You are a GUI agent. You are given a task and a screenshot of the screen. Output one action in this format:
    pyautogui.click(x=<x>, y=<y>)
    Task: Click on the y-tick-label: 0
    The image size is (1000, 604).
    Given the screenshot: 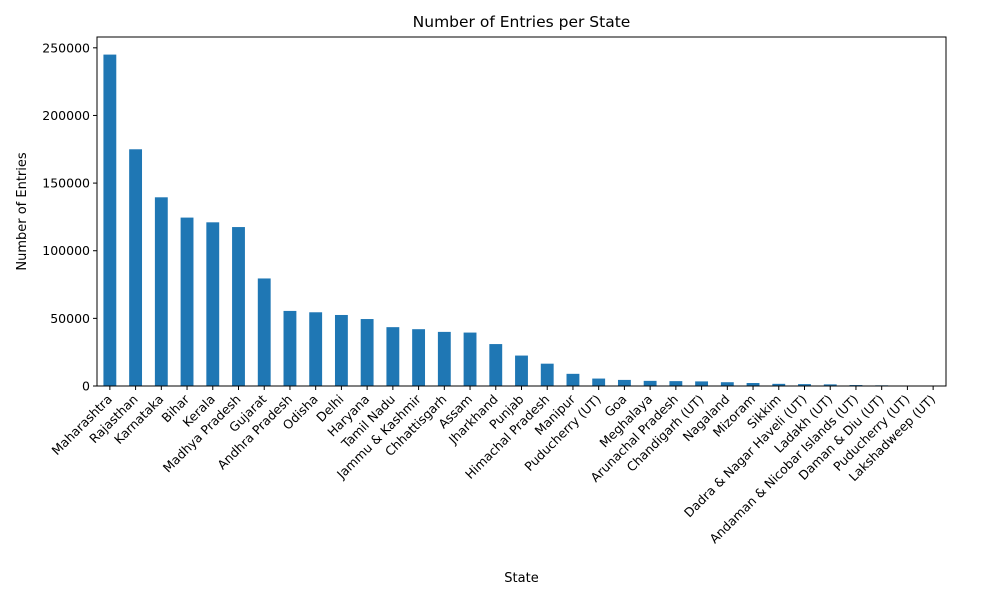 What is the action you would take?
    pyautogui.click(x=86, y=386)
    